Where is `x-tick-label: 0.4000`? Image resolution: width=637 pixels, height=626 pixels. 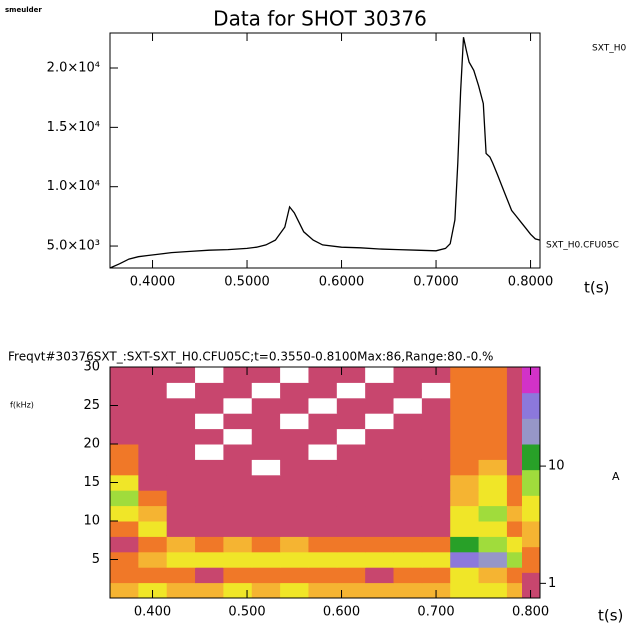
x-tick-label: 0.4000 is located at coordinates (153, 282).